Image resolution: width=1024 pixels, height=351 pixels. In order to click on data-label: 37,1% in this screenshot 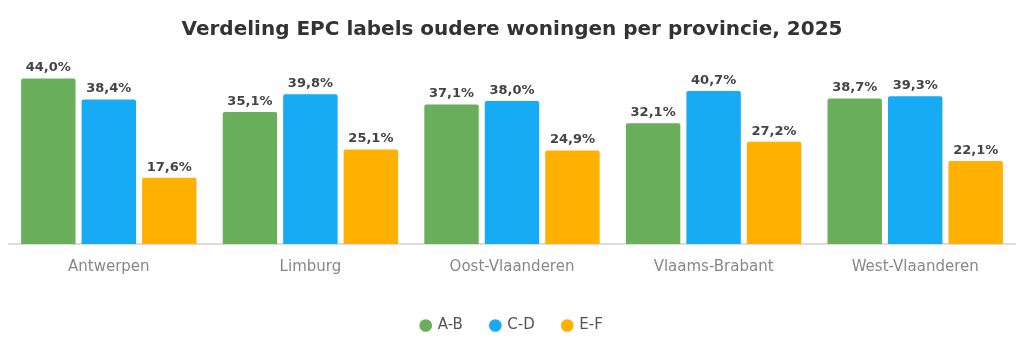, I will do `click(451, 93)`.